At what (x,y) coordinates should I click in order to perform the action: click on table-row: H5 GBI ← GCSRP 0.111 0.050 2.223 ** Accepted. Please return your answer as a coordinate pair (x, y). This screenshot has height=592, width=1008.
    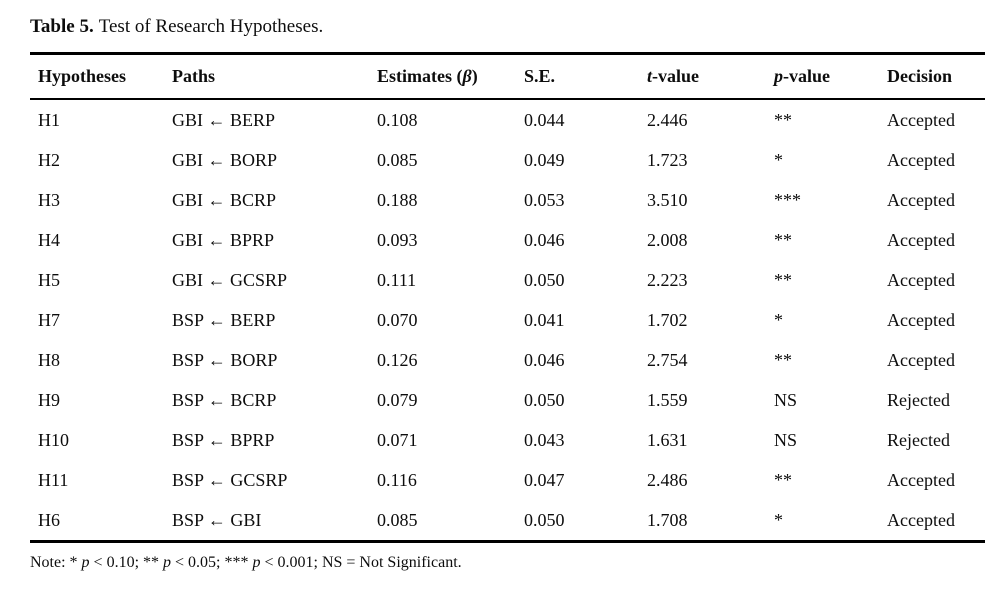
    Looking at the image, I should click on (507, 280).